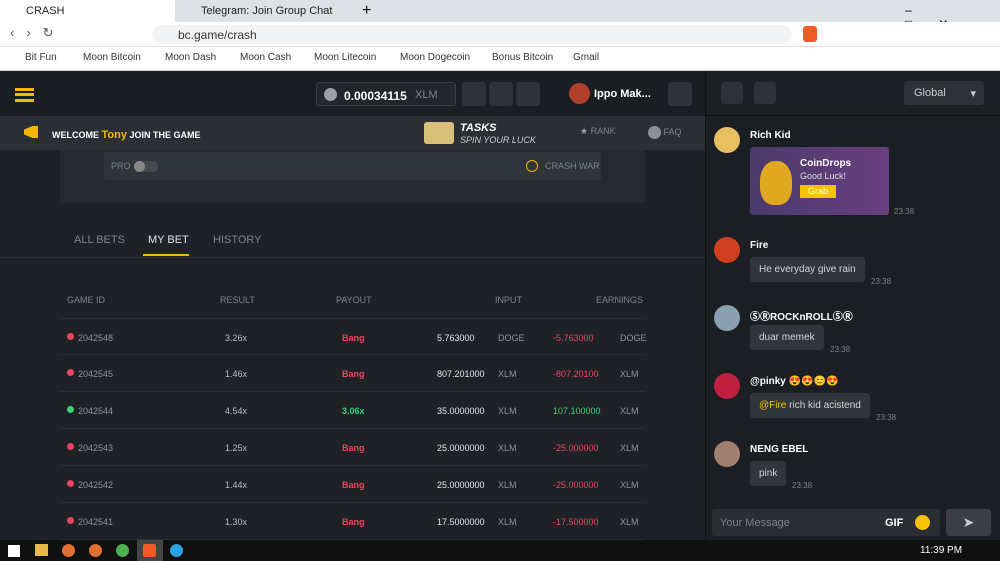 The width and height of the screenshot is (1000, 561). What do you see at coordinates (787, 337) in the screenshot?
I see `chat-text: duar memek` at bounding box center [787, 337].